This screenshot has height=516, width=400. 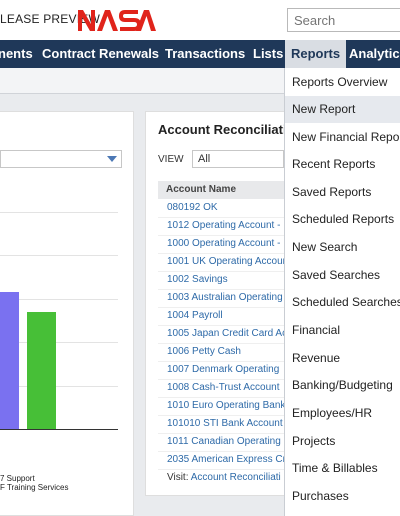 What do you see at coordinates (50, 19) in the screenshot?
I see `release-preview-label: LEASE PREVIEW` at bounding box center [50, 19].